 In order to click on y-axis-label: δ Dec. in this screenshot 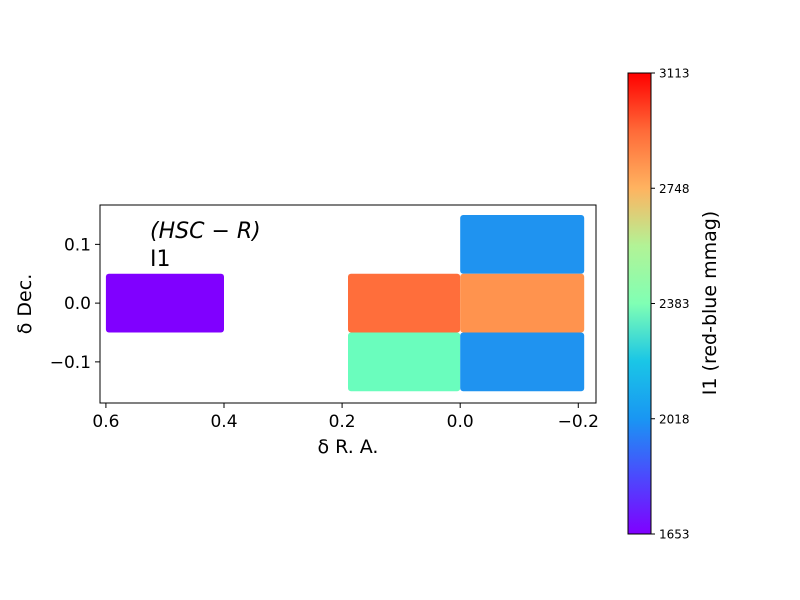, I will do `click(25, 304)`.